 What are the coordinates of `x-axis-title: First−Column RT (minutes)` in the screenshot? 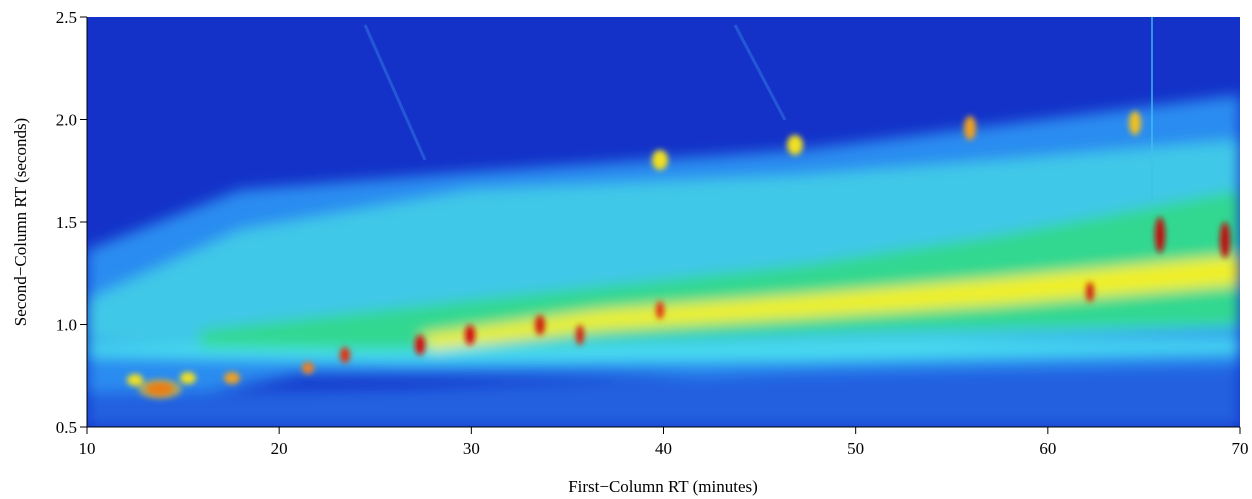 It's located at (663, 486).